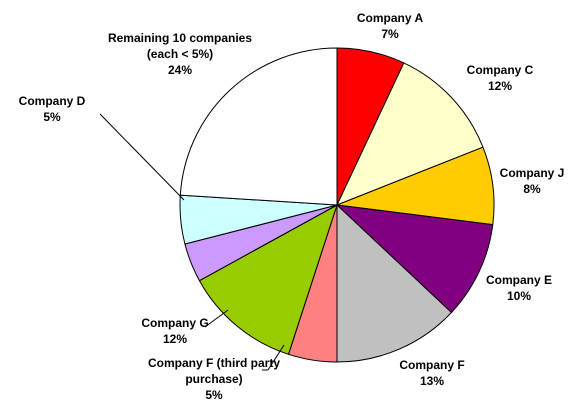  What do you see at coordinates (432, 365) in the screenshot?
I see `category-label: Company F` at bounding box center [432, 365].